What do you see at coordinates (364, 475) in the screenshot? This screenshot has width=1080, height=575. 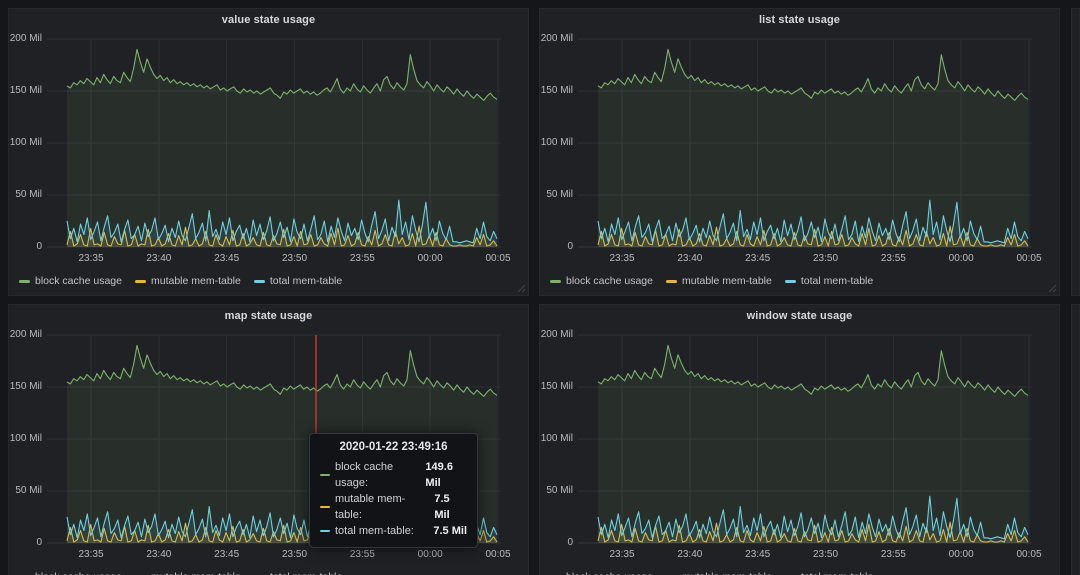 I see `tooltip-series-label: block cache usage:` at bounding box center [364, 475].